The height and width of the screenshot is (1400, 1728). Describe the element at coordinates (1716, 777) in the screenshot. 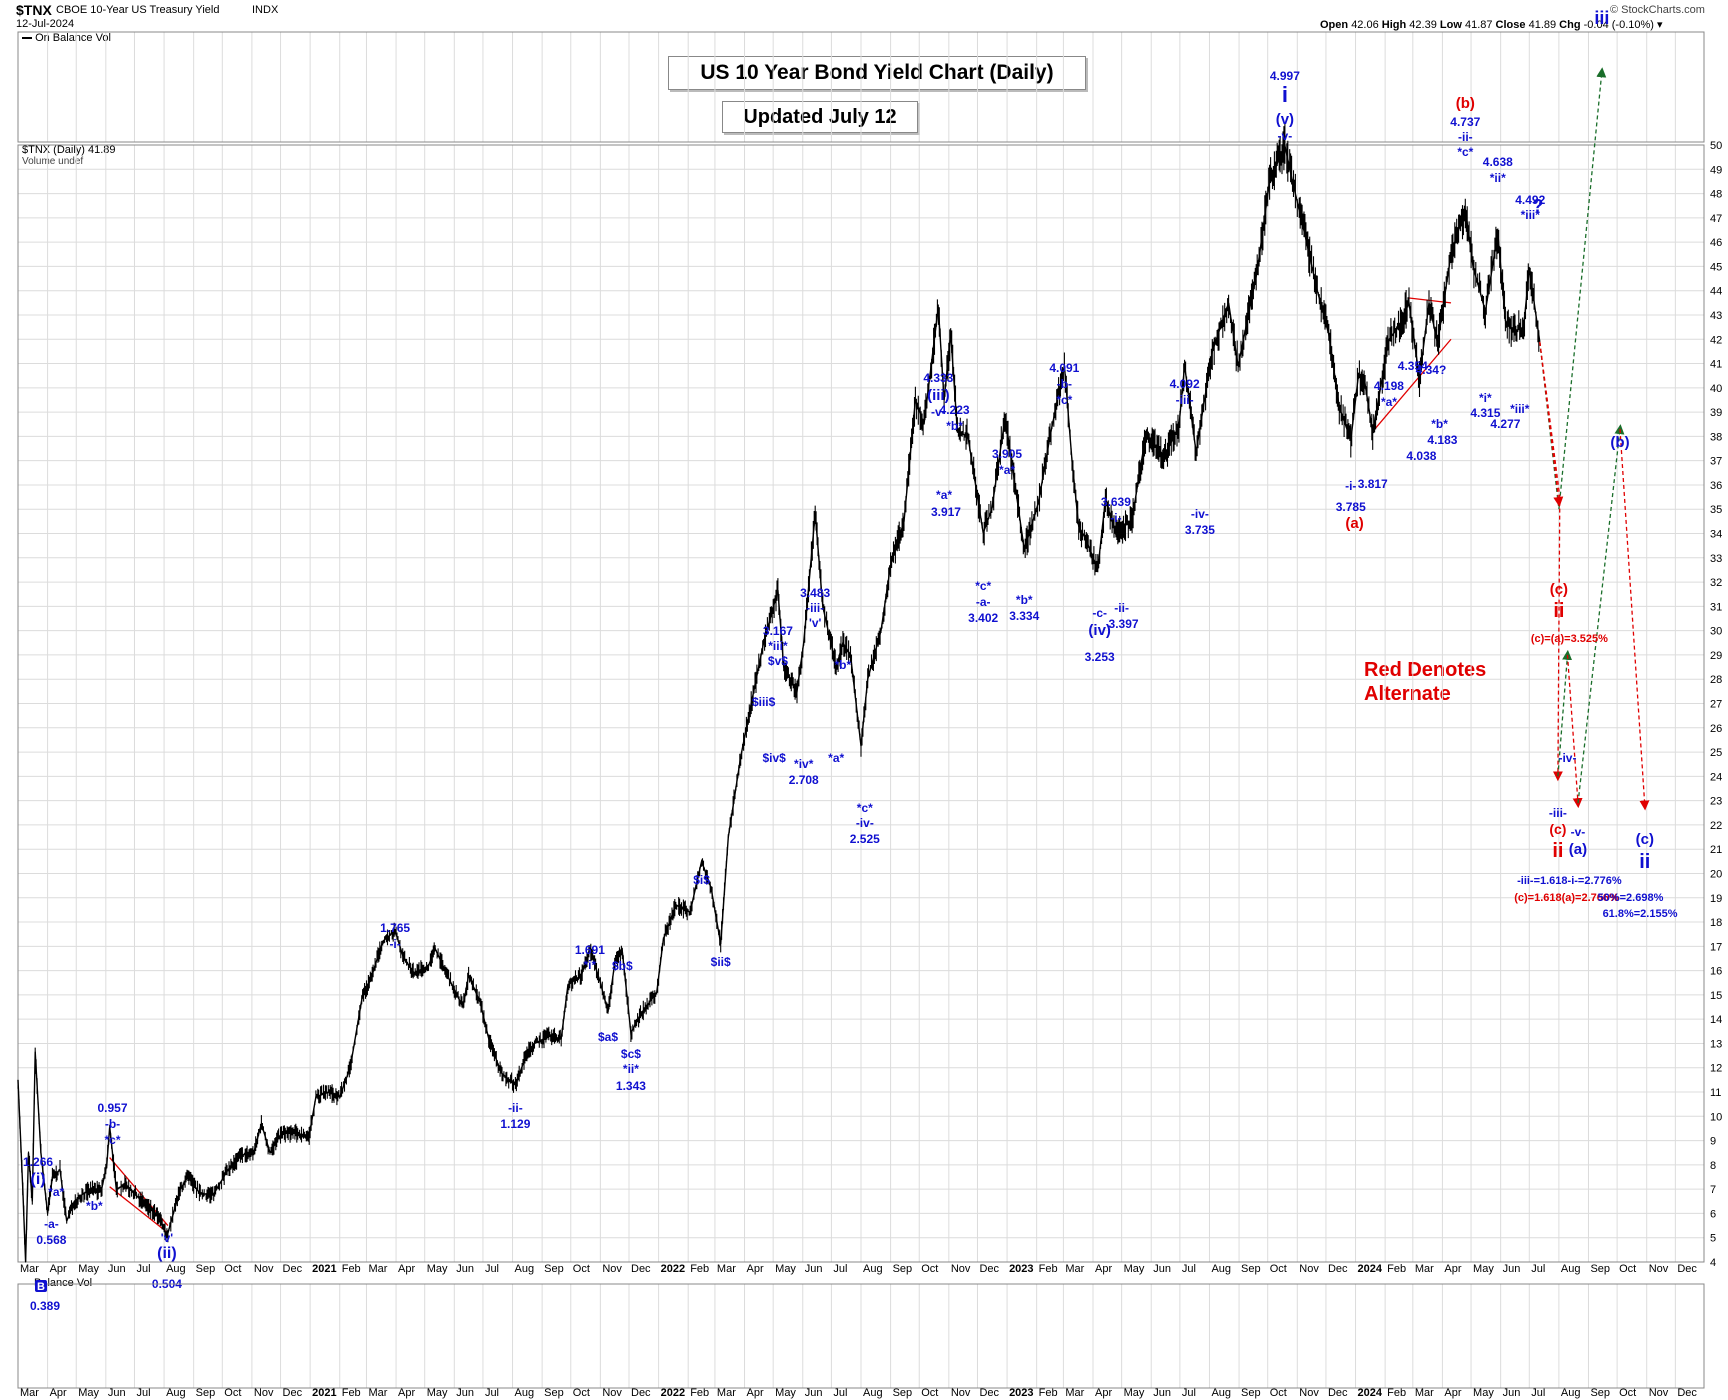

I see `y-tick-label: 24` at that location.